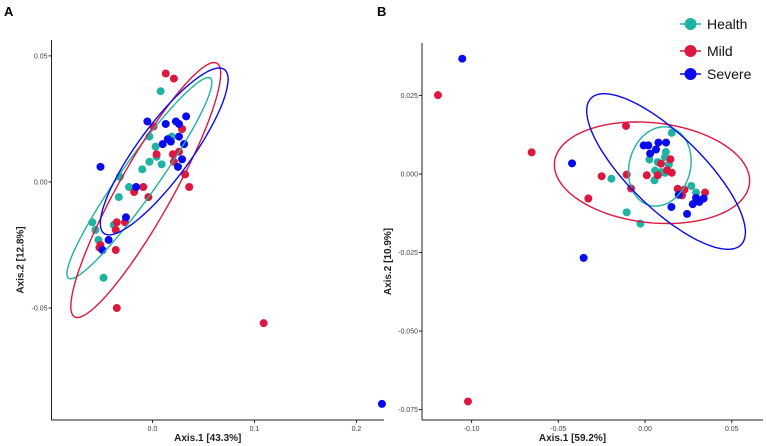 This screenshot has width=767, height=446. What do you see at coordinates (381, 11) in the screenshot?
I see `panel-label: B` at bounding box center [381, 11].